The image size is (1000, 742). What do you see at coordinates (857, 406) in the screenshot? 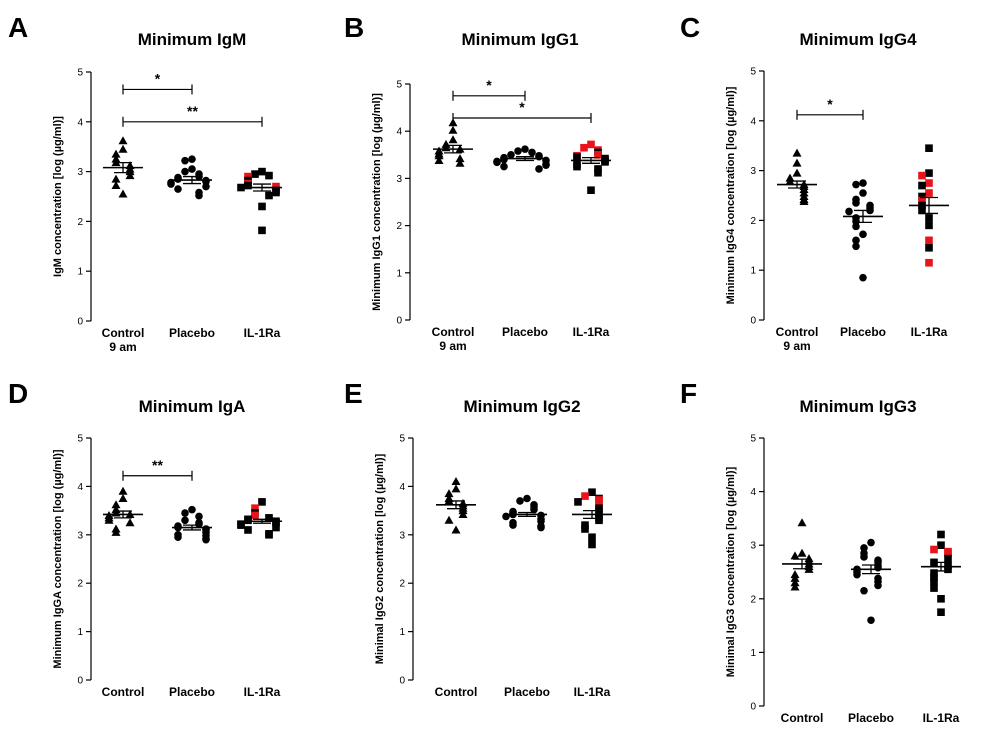
I see `chart-title: Minimum IgG3` at bounding box center [857, 406].